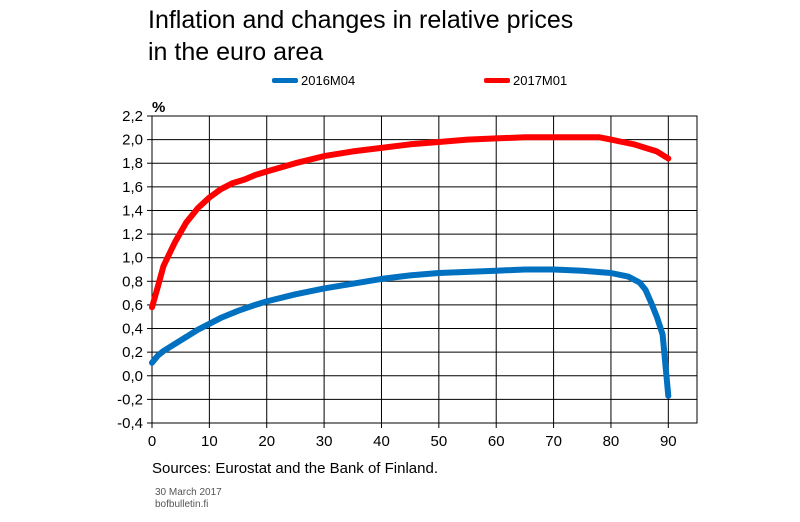 The image size is (800, 522). Describe the element at coordinates (668, 441) in the screenshot. I see `x-tick-label: 90` at that location.